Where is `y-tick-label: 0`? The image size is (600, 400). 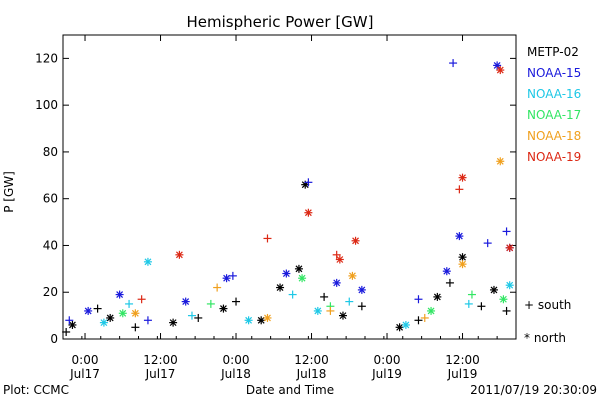 y-tick-label: 0 is located at coordinates (54, 339).